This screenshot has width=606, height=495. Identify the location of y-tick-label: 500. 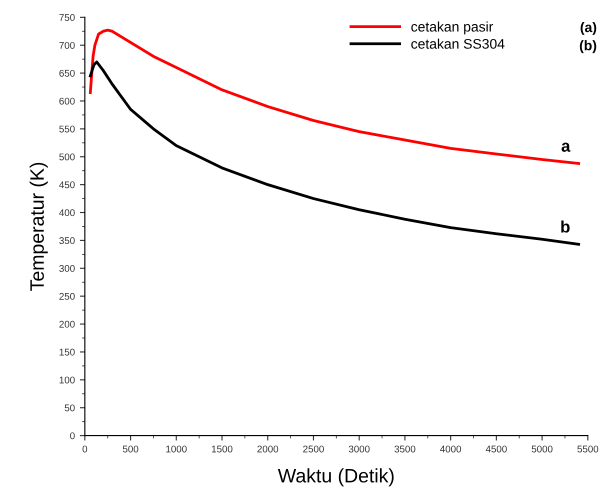
(67, 156).